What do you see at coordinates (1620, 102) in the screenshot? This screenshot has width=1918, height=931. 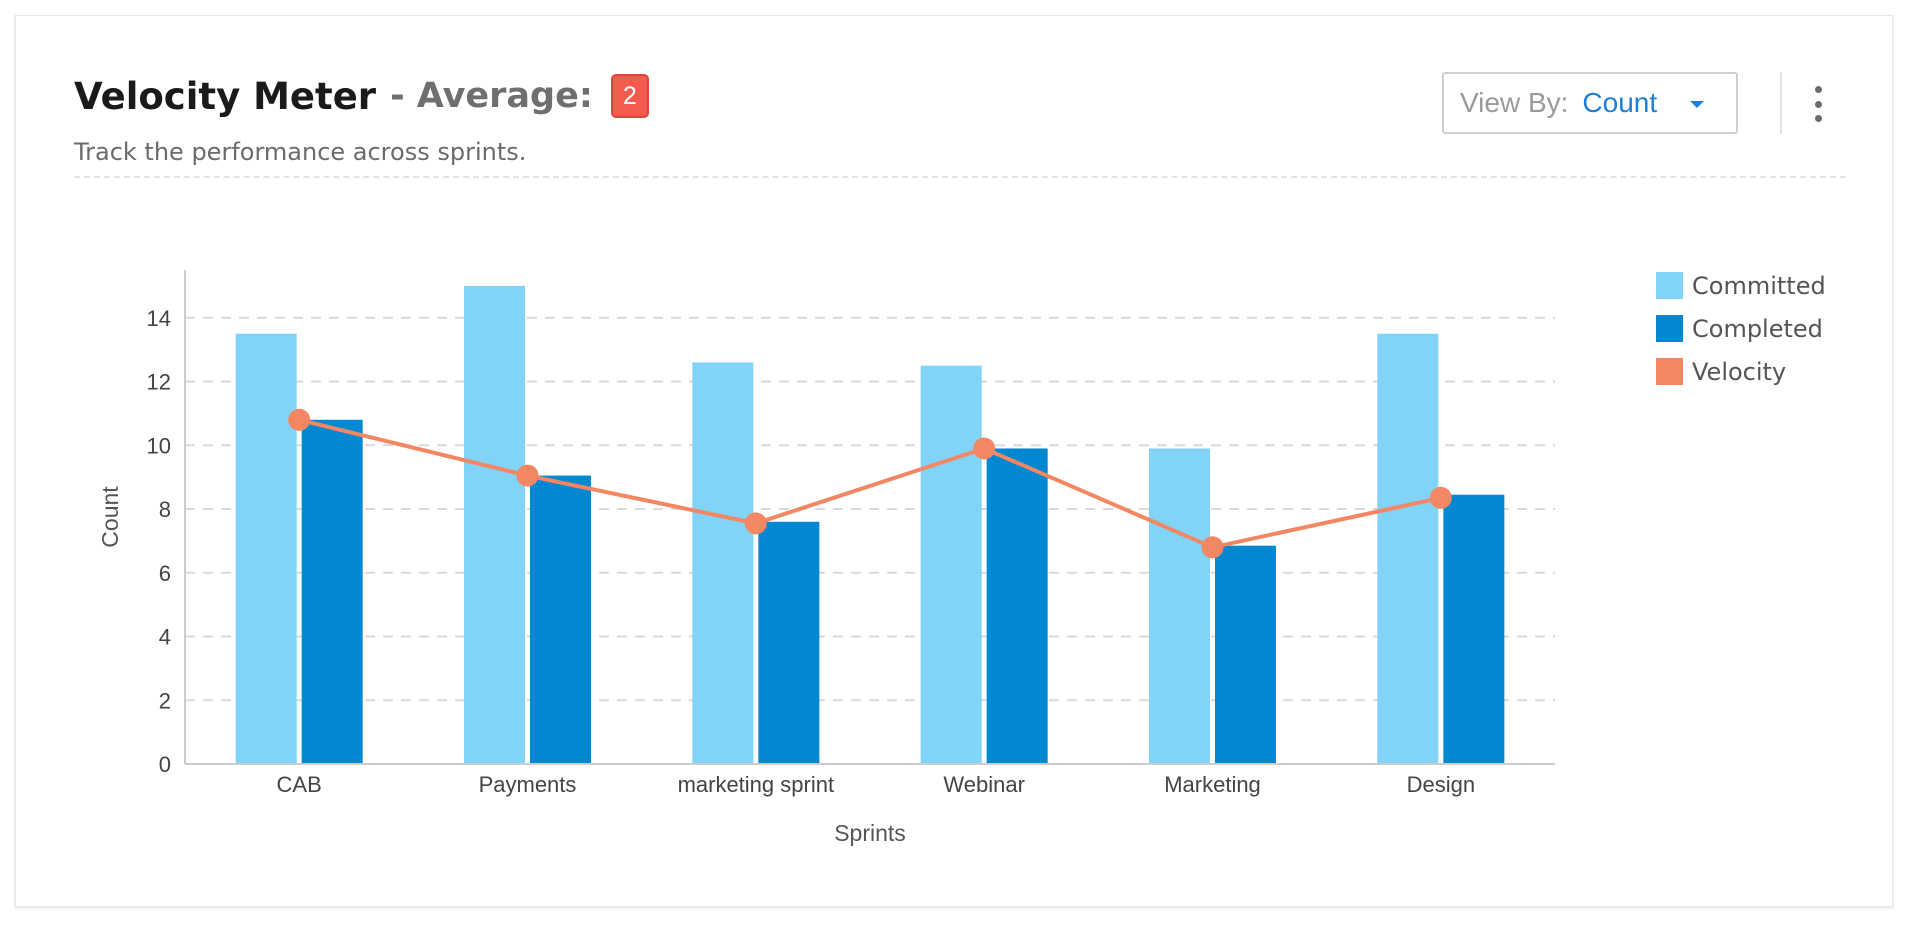 I see `view-by-value: Count` at bounding box center [1620, 102].